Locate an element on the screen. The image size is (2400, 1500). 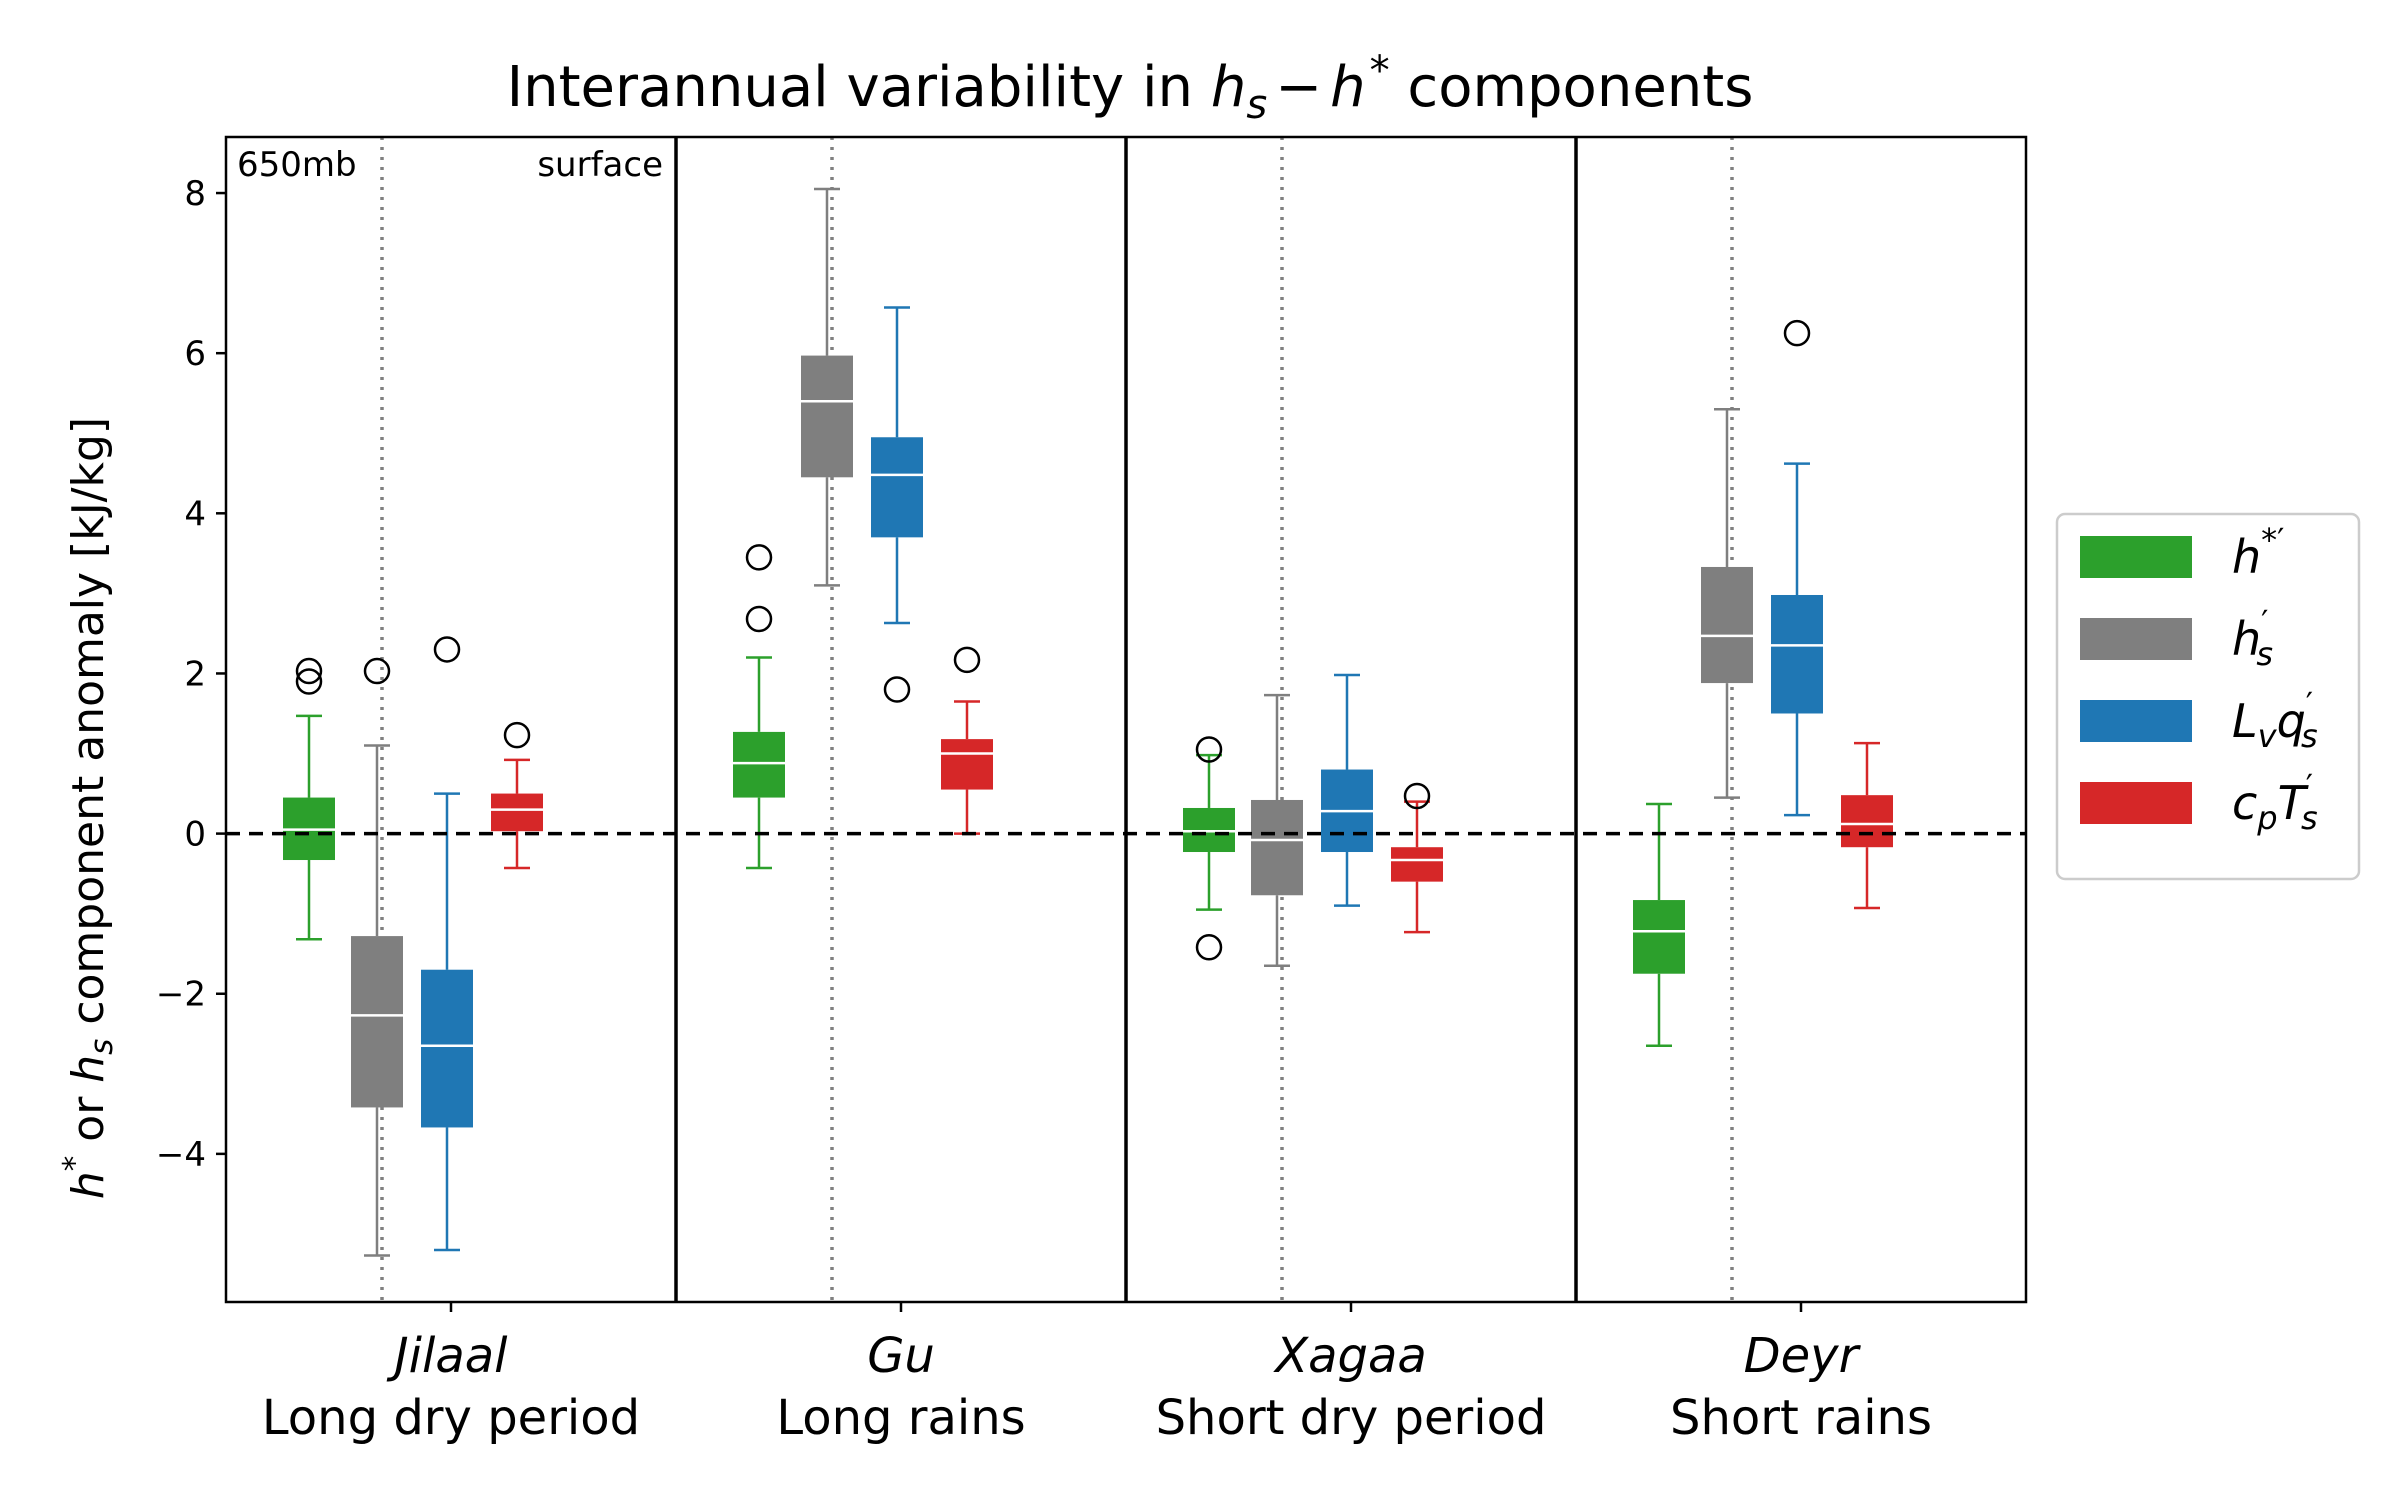
legend-label-lvqs: Lvq′ s is located at coordinates (2275, 720).